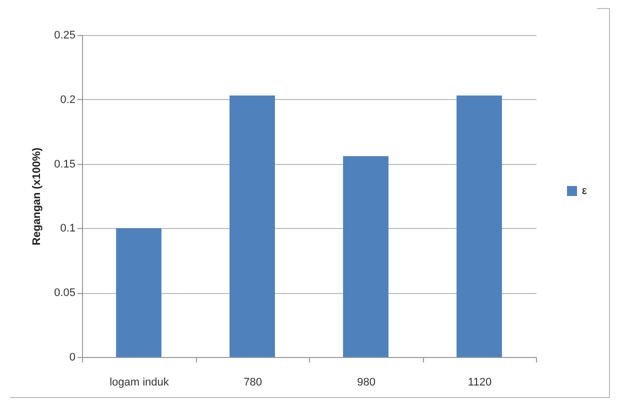 The width and height of the screenshot is (621, 405). What do you see at coordinates (37, 196) in the screenshot?
I see `y-axis-title: Regangan (x100%)` at bounding box center [37, 196].